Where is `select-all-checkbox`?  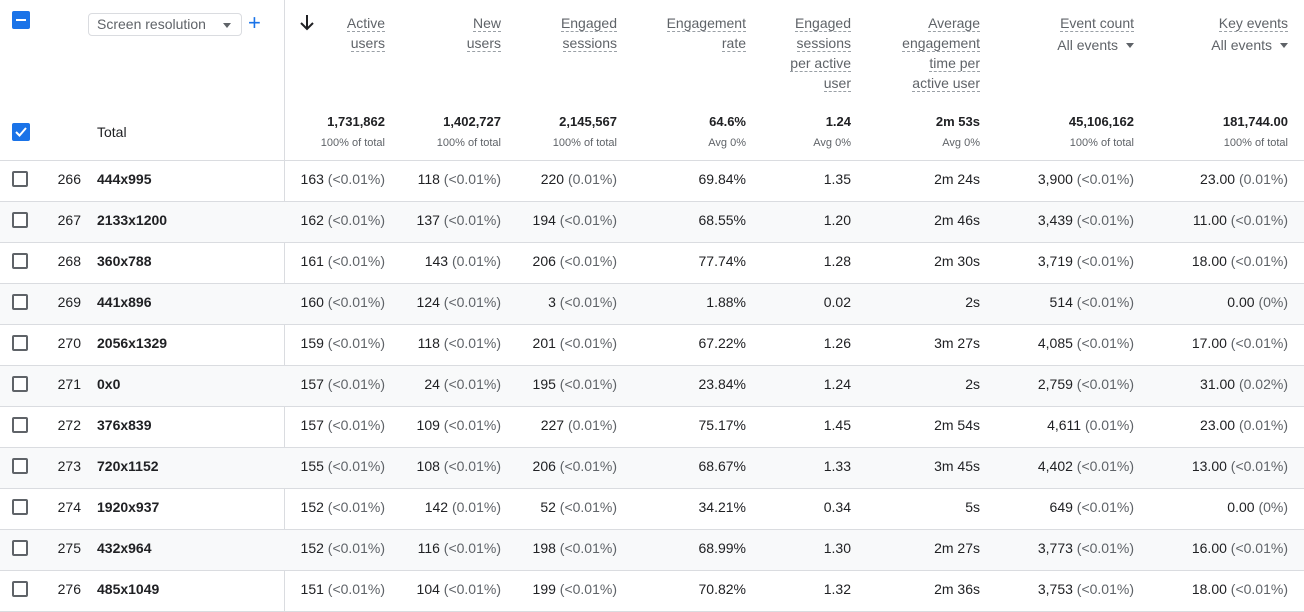
select-all-checkbox is located at coordinates (21, 20).